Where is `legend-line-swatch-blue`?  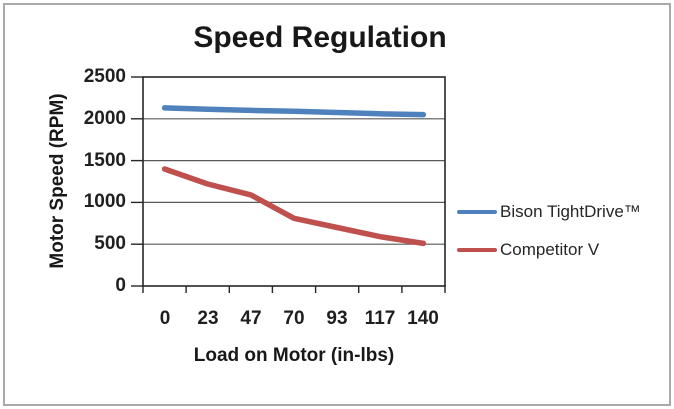
legend-line-swatch-blue is located at coordinates (477, 212).